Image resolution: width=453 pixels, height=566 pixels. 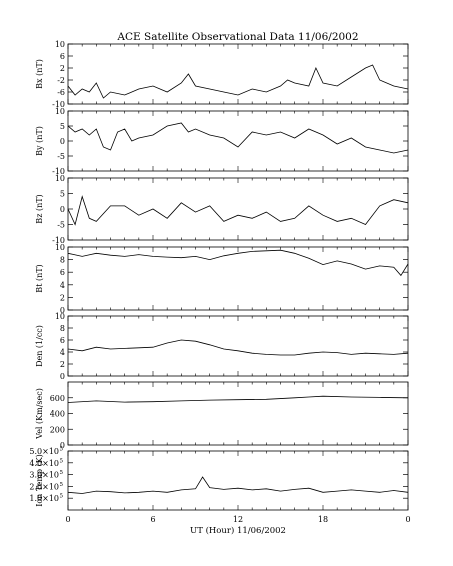 I want to click on panel-bx: 10 6 2 -2 -6 -10 Bx (nT), so click(x=222, y=74).